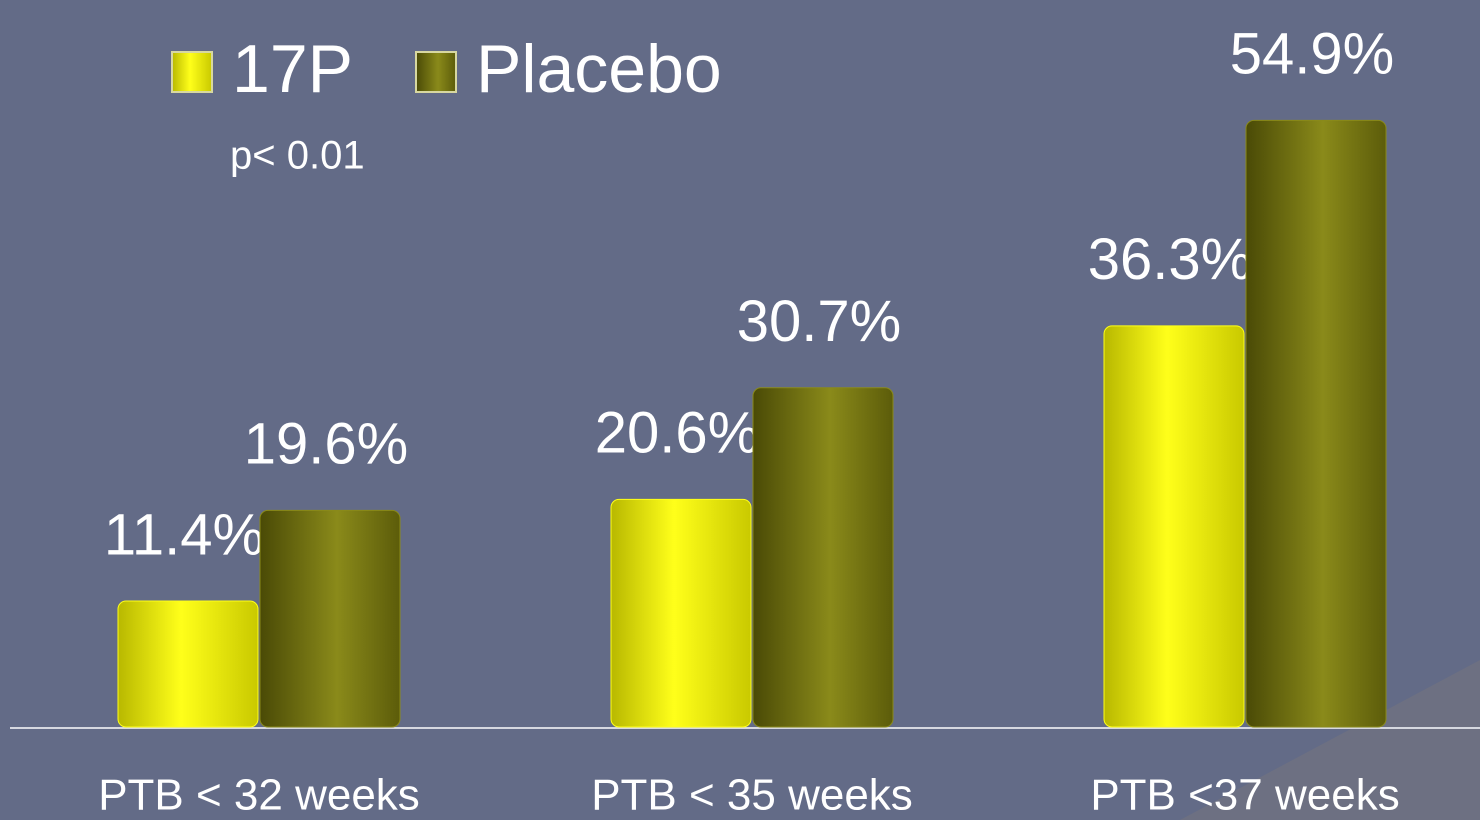  What do you see at coordinates (292, 69) in the screenshot?
I see `legend-label: 17P` at bounding box center [292, 69].